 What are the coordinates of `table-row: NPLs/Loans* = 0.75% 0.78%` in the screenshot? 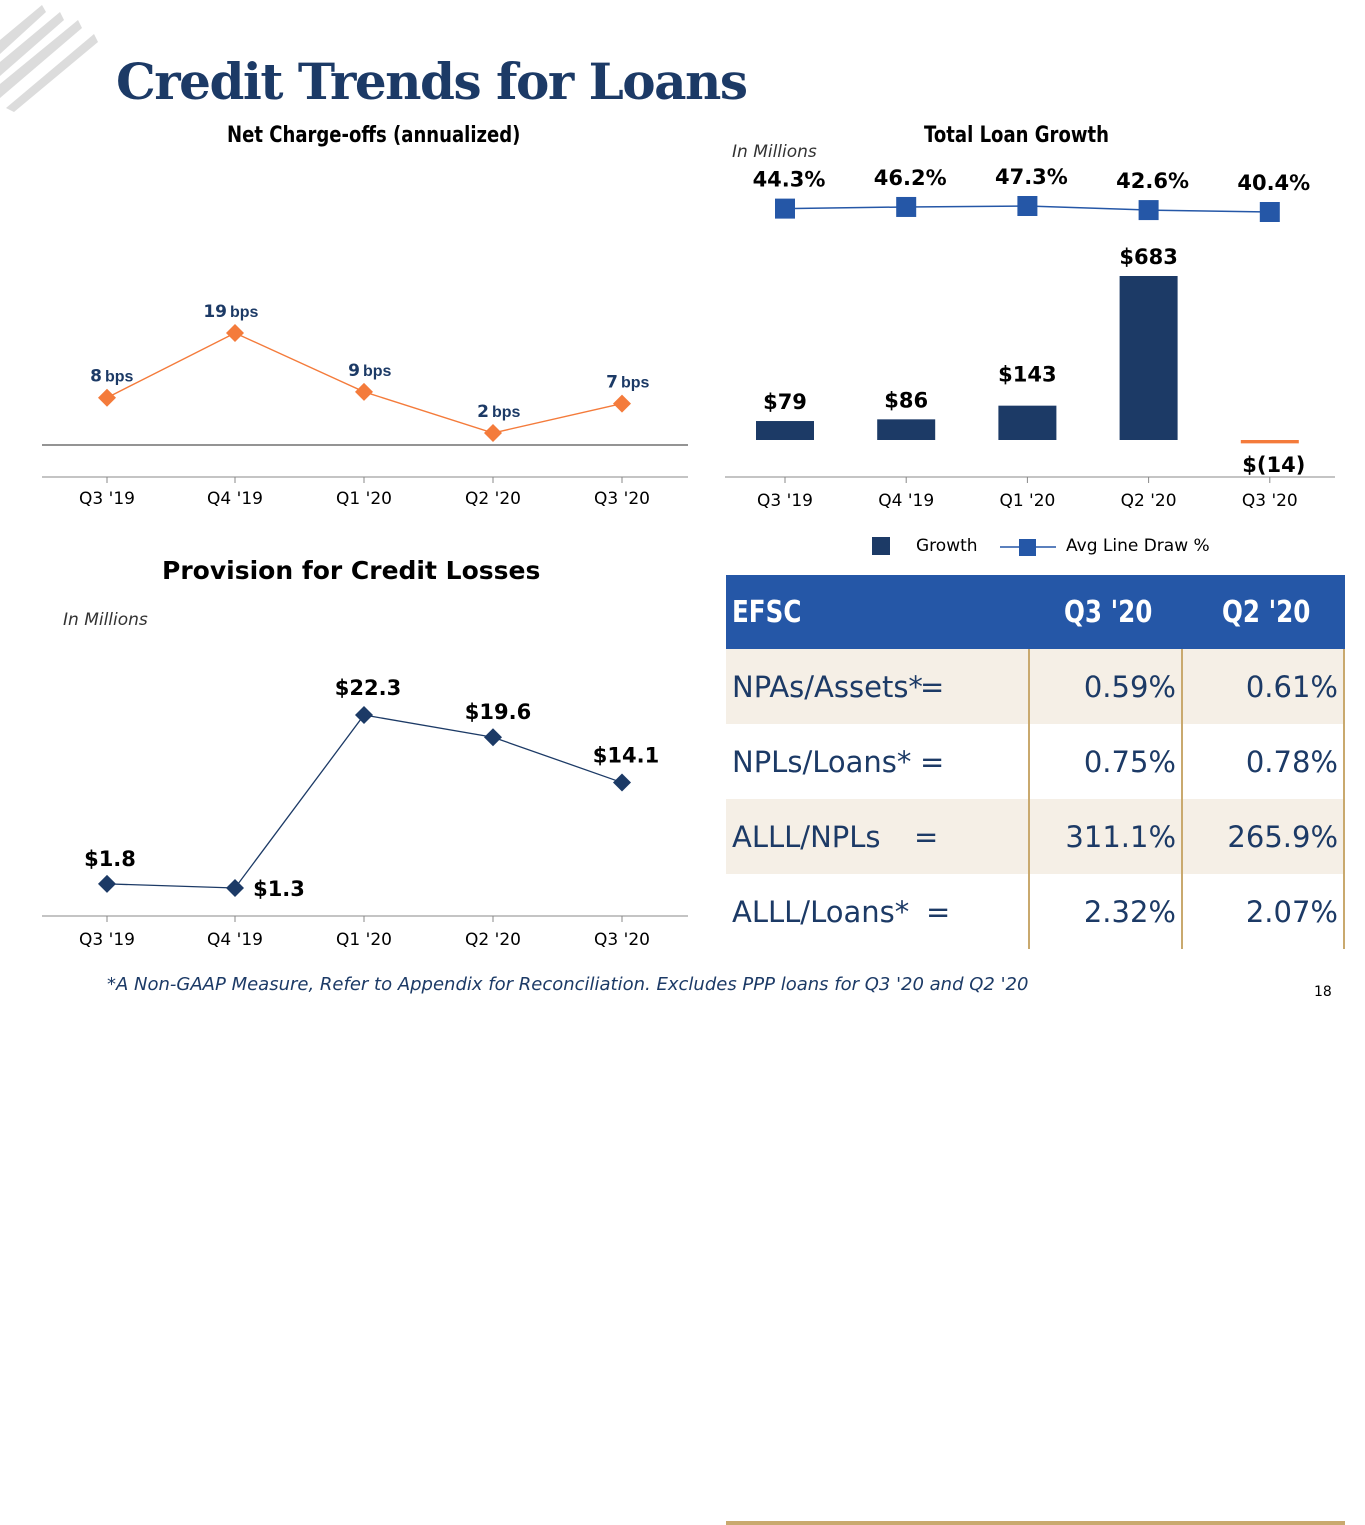 It's located at (1035, 761).